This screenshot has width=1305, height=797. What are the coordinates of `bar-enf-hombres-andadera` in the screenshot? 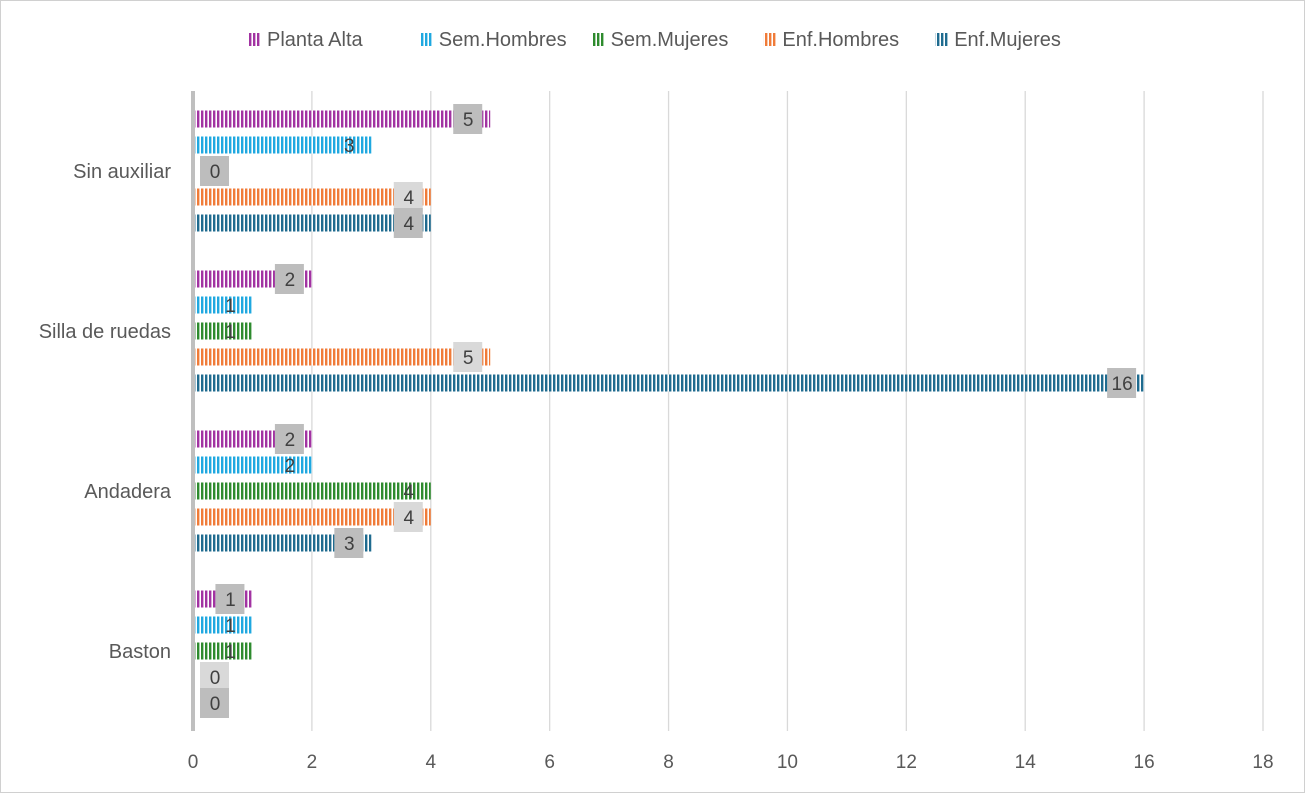 It's located at (313, 517).